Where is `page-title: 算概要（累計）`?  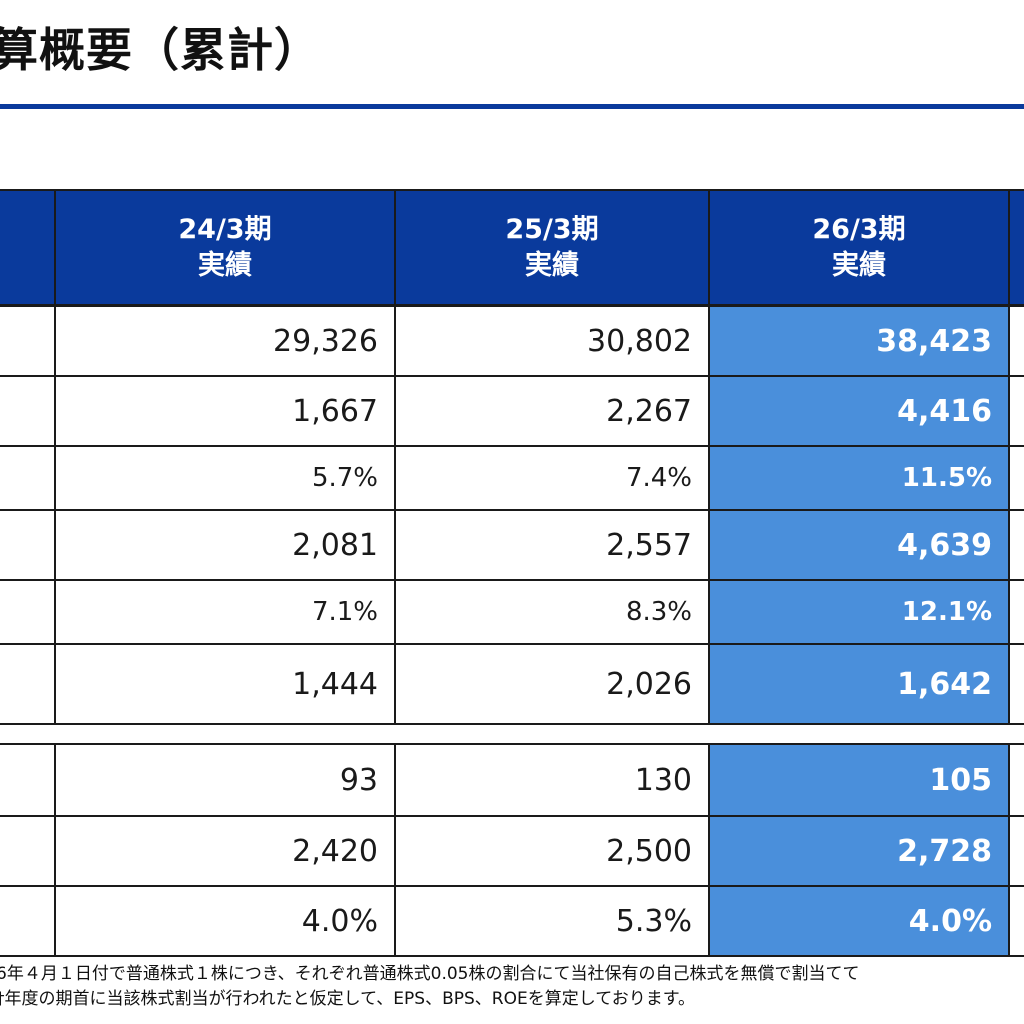
page-title: 算概要（累計） is located at coordinates (160, 50).